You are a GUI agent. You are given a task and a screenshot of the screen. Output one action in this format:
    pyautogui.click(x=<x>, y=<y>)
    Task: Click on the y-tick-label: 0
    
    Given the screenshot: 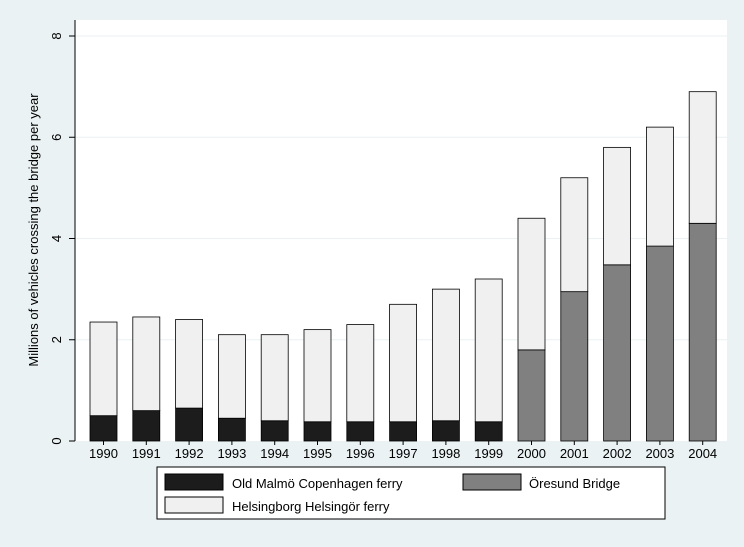 What is the action you would take?
    pyautogui.click(x=56, y=440)
    